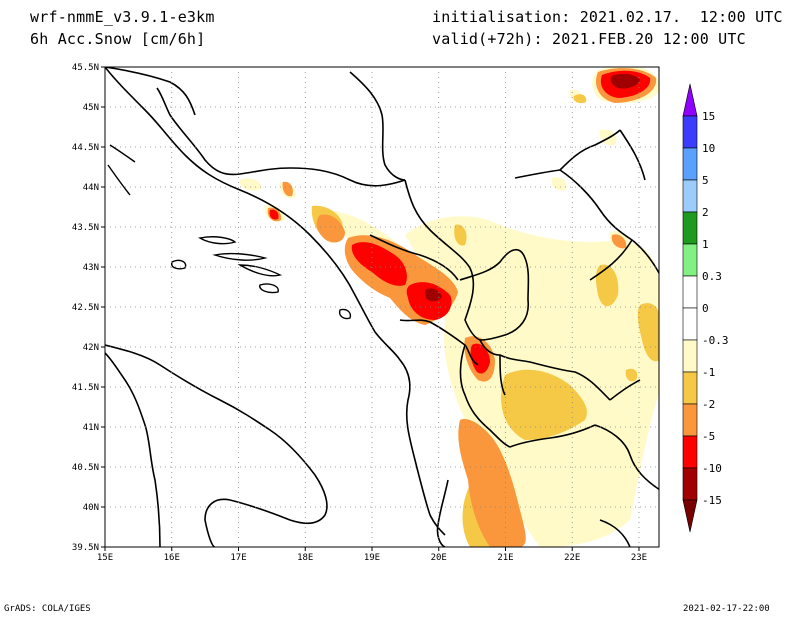 The width and height of the screenshot is (800, 618). Describe the element at coordinates (238, 558) in the screenshot. I see `x-tick-label: 17E` at that location.